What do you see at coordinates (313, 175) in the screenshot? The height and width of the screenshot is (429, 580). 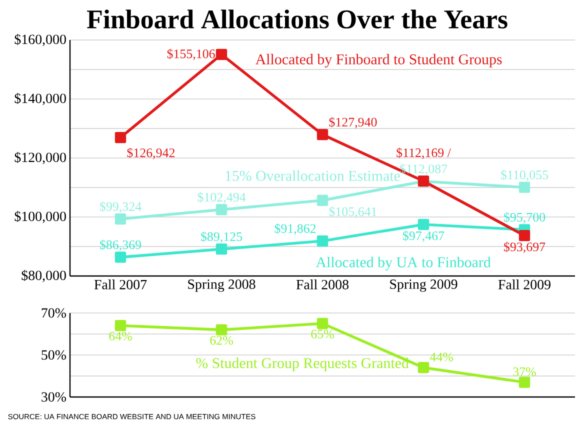 I see `series-label: 15% Overallocation Estimate` at bounding box center [313, 175].